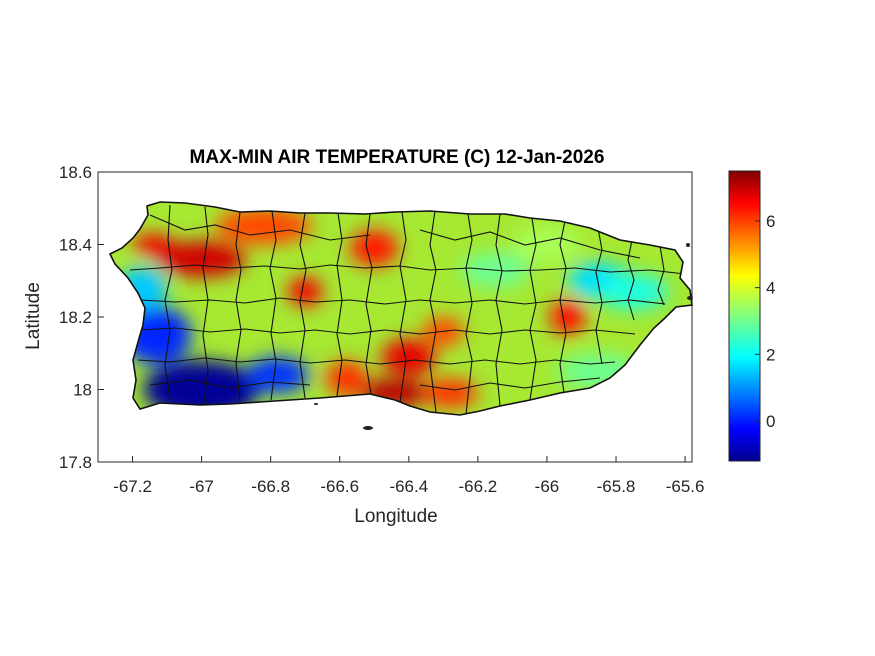  I want to click on colorbar-tick-label: 6, so click(770, 221).